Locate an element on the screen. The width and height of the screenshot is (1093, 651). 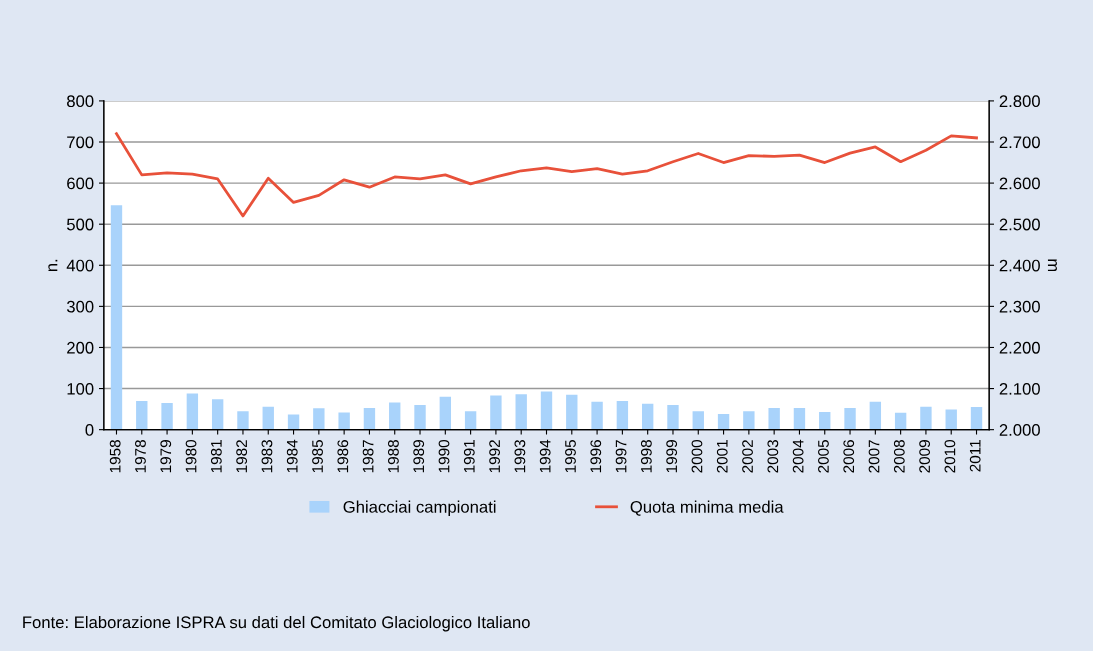
y2-tick-label: 2.500 is located at coordinates (1019, 224).